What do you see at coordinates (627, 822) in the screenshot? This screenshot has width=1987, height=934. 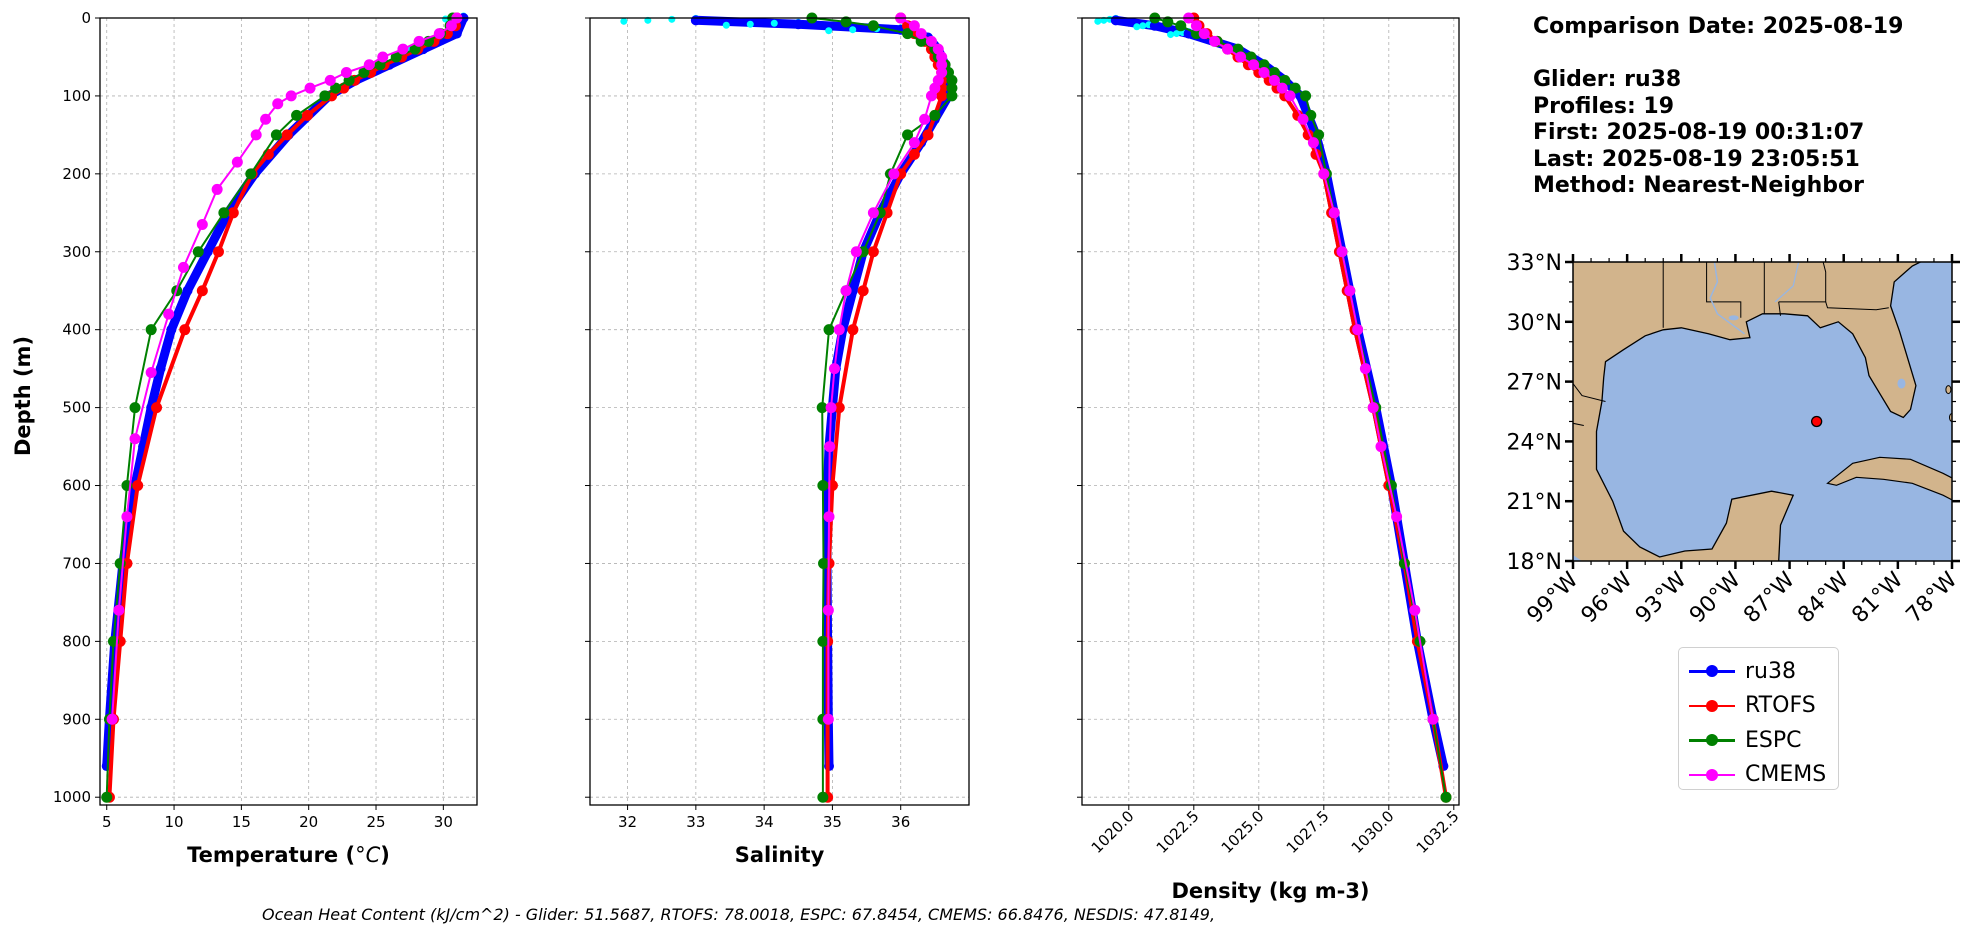 I see `x-tick-label: 32` at bounding box center [627, 822].